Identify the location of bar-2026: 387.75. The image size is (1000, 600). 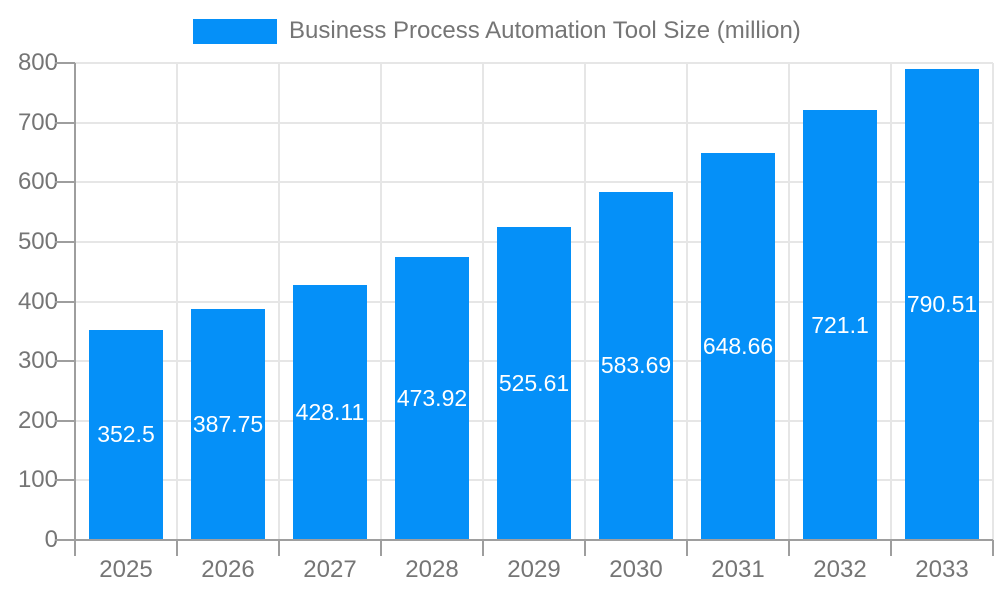
(228, 424).